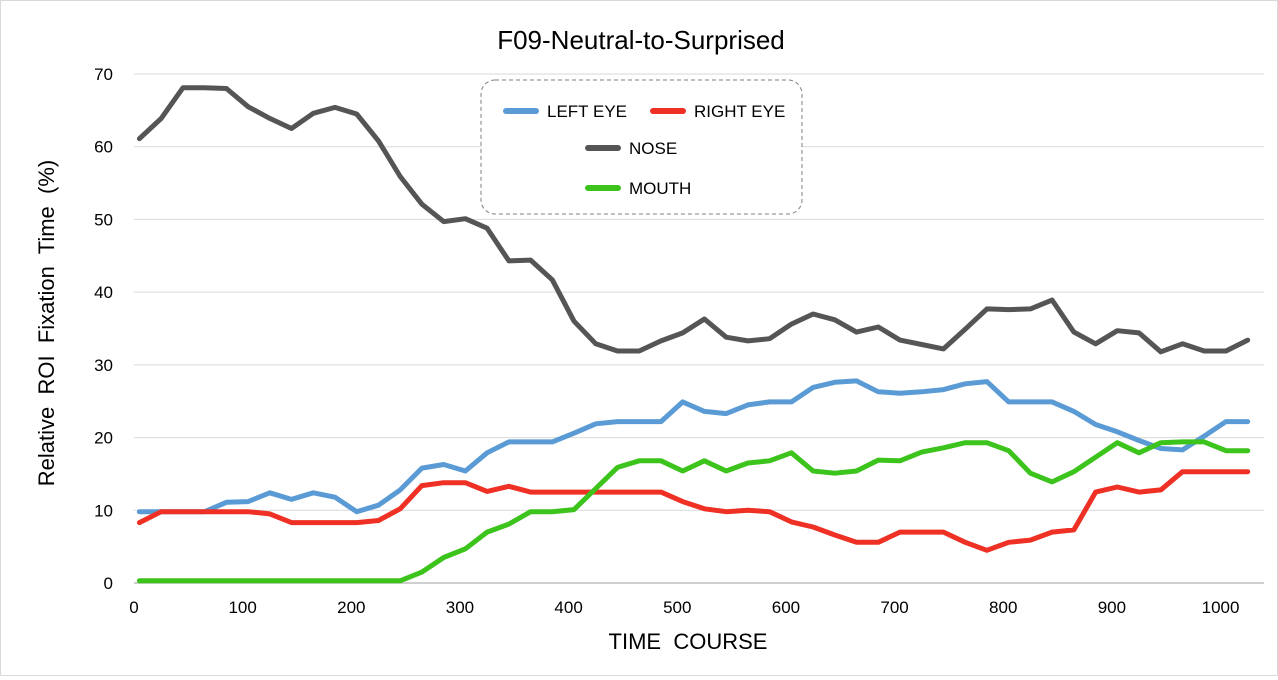 This screenshot has width=1278, height=680. What do you see at coordinates (1221, 607) in the screenshot?
I see `x-tick-label: 1000` at bounding box center [1221, 607].